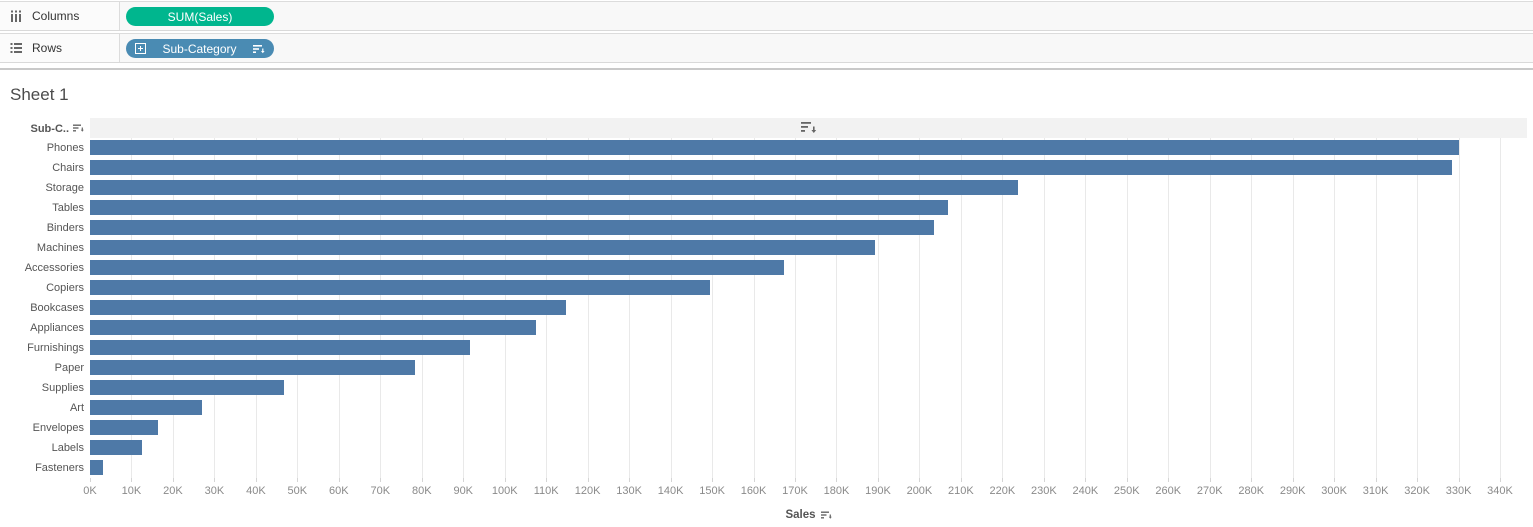 The image size is (1533, 527). I want to click on x-axis-title: Sales, so click(808, 515).